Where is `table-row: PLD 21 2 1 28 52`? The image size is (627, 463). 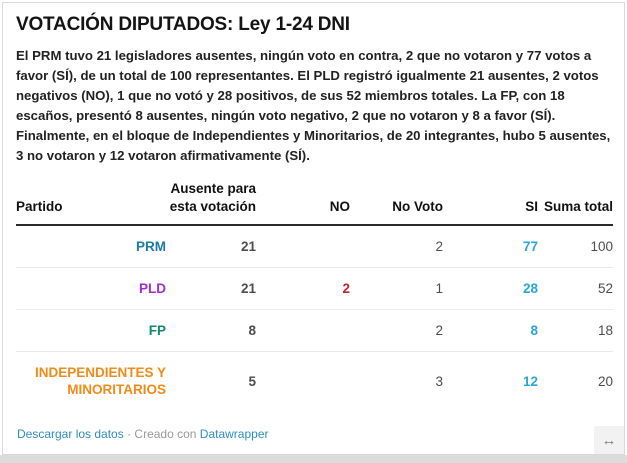
table-row: PLD 21 2 1 28 52 is located at coordinates (314, 288).